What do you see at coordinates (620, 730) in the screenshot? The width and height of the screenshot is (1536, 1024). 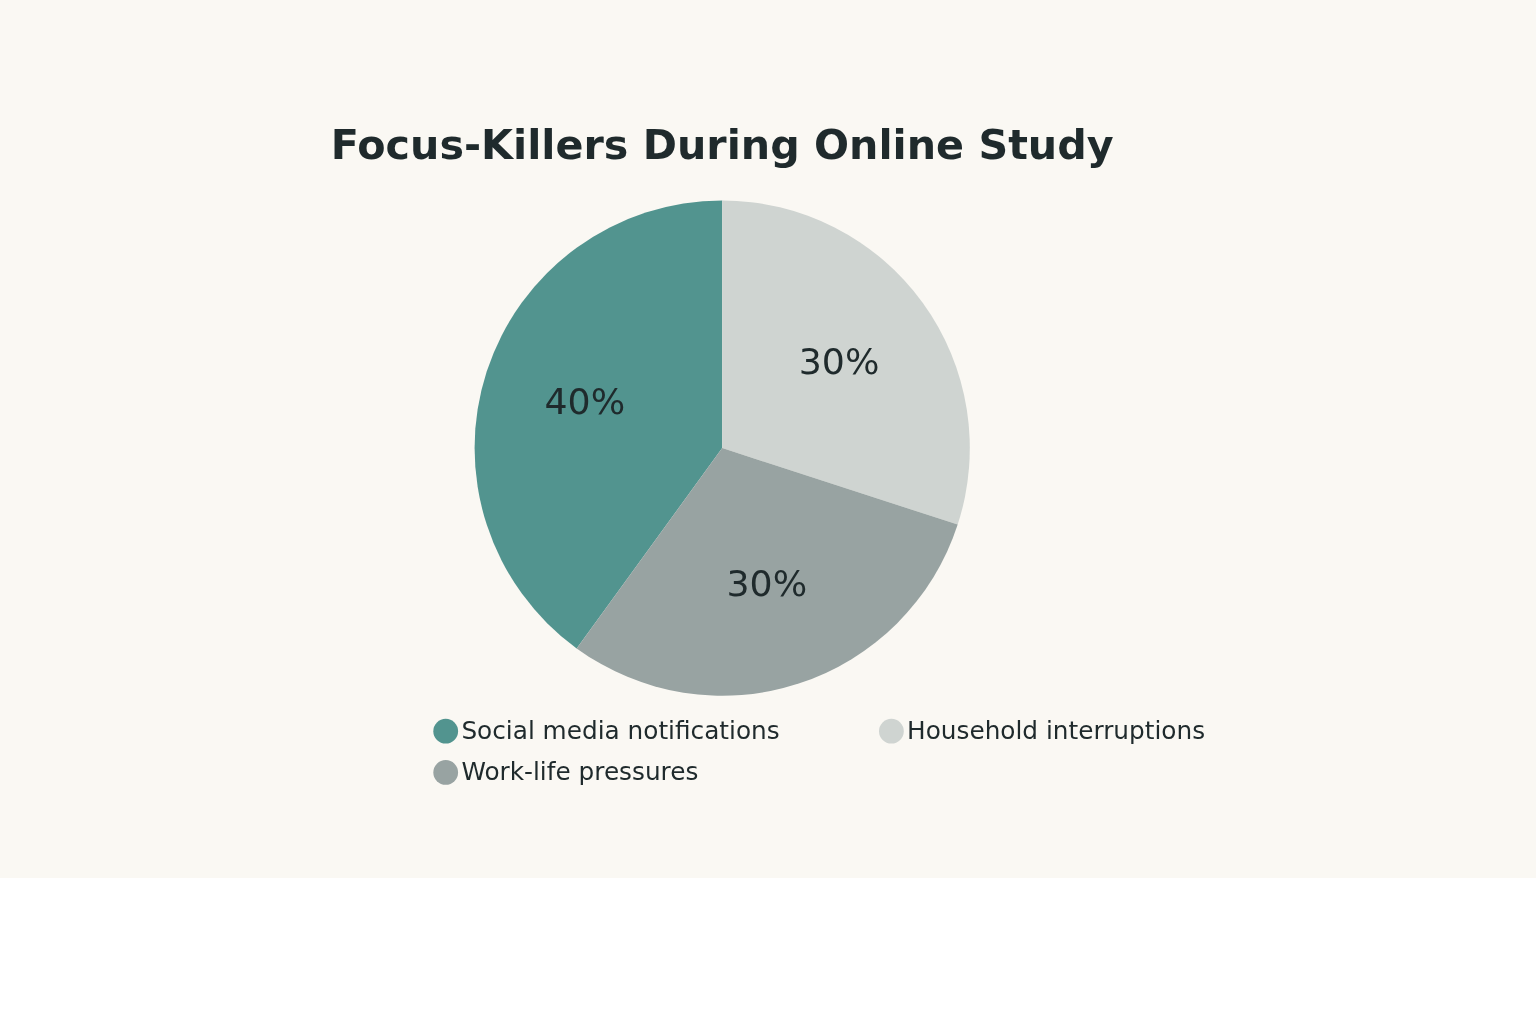 I see `legend-label: Social media notifications` at bounding box center [620, 730].